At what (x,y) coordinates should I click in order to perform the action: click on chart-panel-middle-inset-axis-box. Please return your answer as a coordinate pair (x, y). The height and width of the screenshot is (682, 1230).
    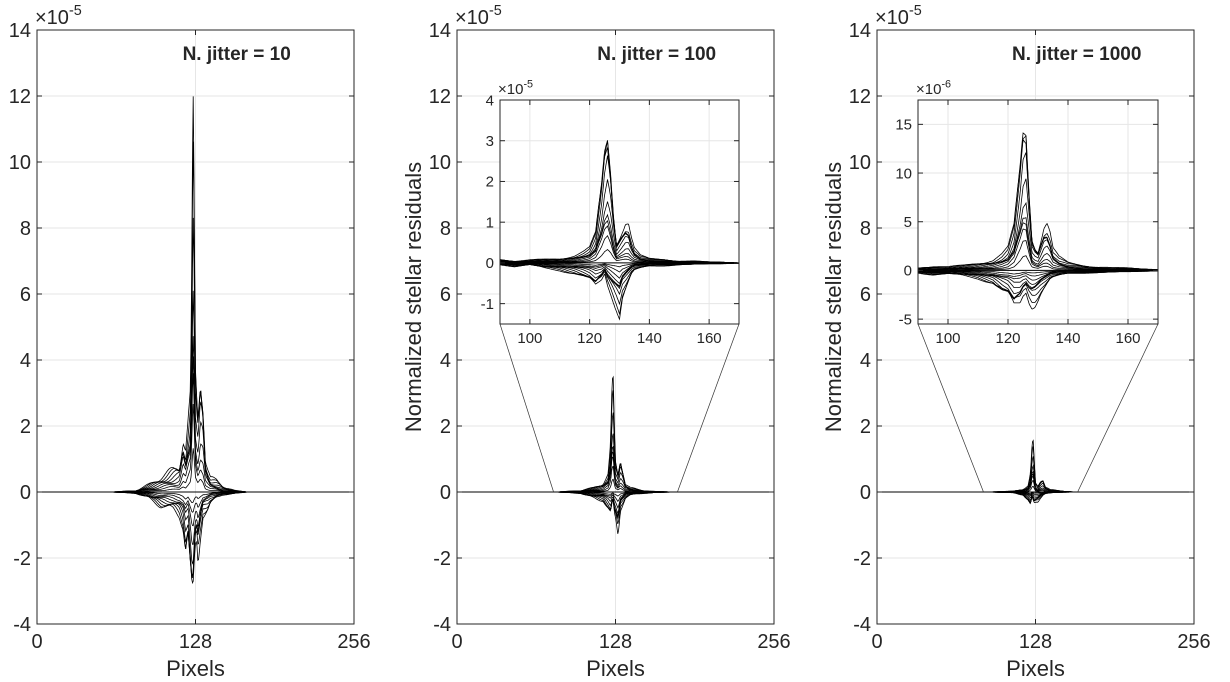
    Looking at the image, I should click on (619, 212).